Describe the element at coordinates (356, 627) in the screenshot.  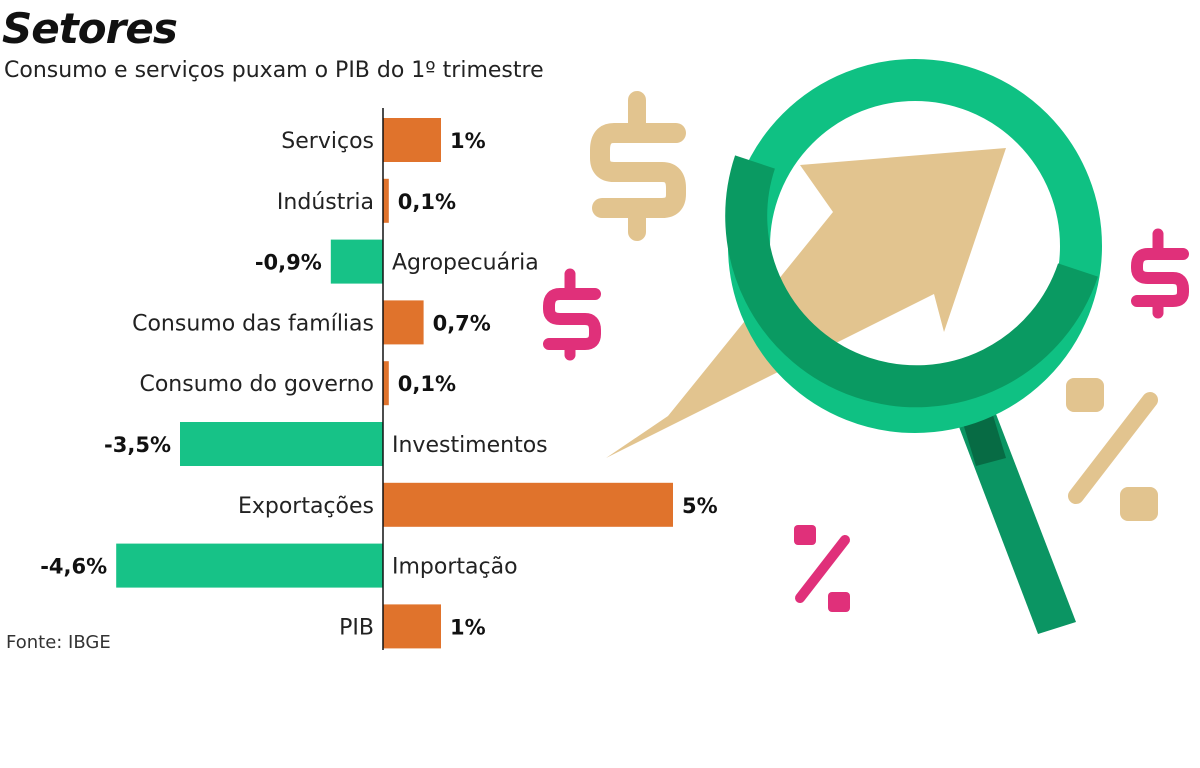
I see `category-label: PIB` at that location.